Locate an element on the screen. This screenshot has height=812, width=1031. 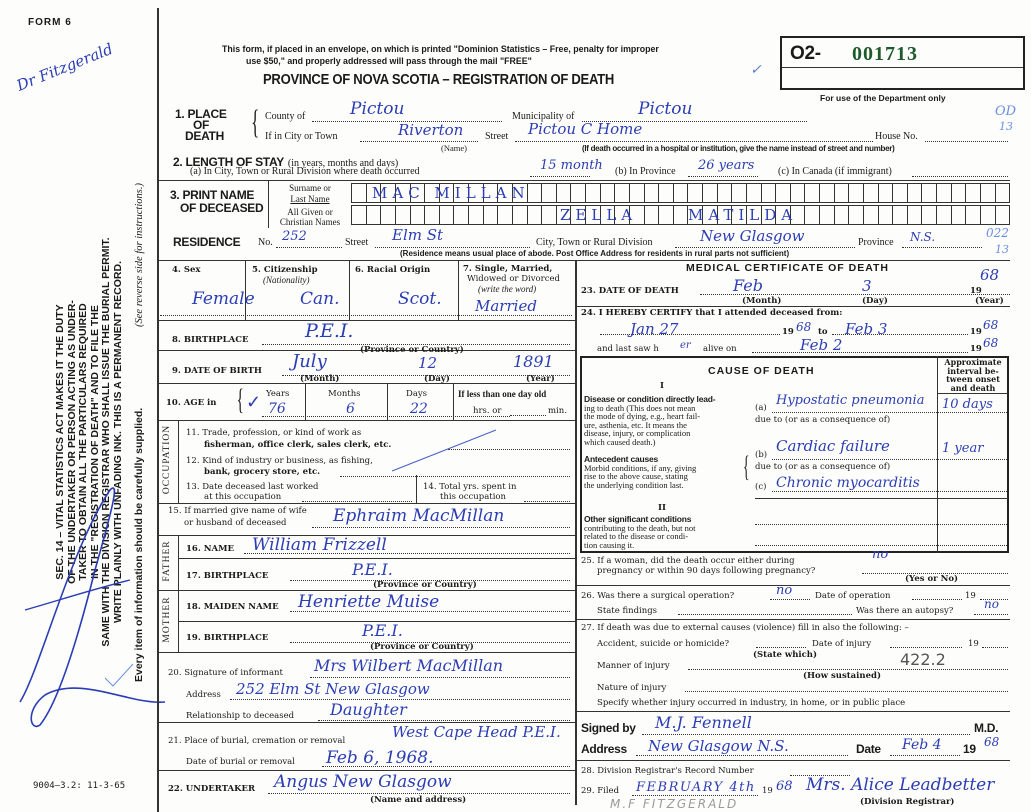
q12-label: bank, grocery store, etc. is located at coordinates (262, 472).